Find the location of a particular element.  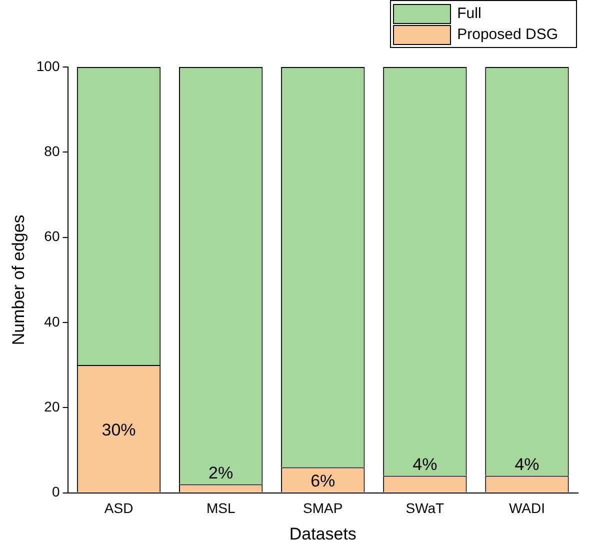

x-tick-label: SWaT is located at coordinates (425, 508).